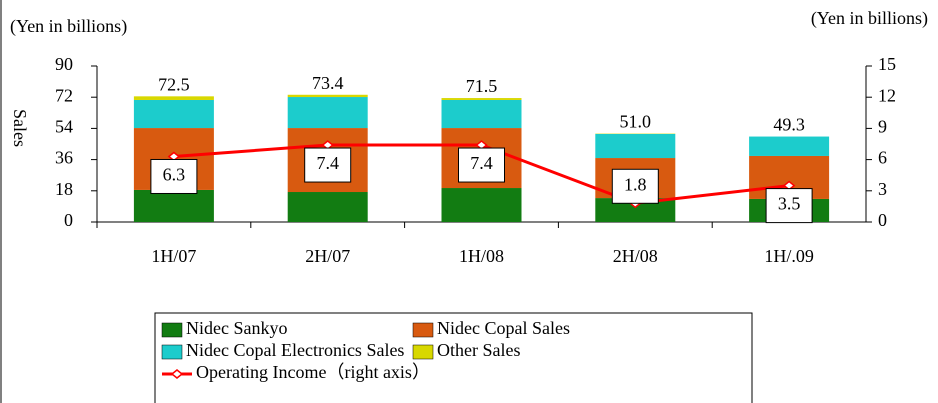  Describe the element at coordinates (68, 26) in the screenshot. I see `y-unit: (Yen in billions)` at that location.